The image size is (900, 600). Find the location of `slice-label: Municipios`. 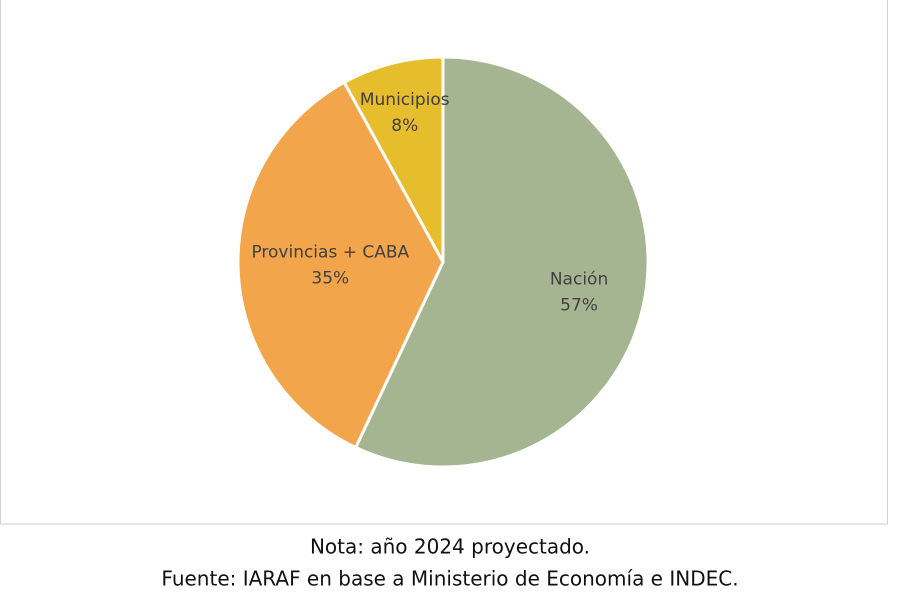

slice-label: Municipios is located at coordinates (405, 100).